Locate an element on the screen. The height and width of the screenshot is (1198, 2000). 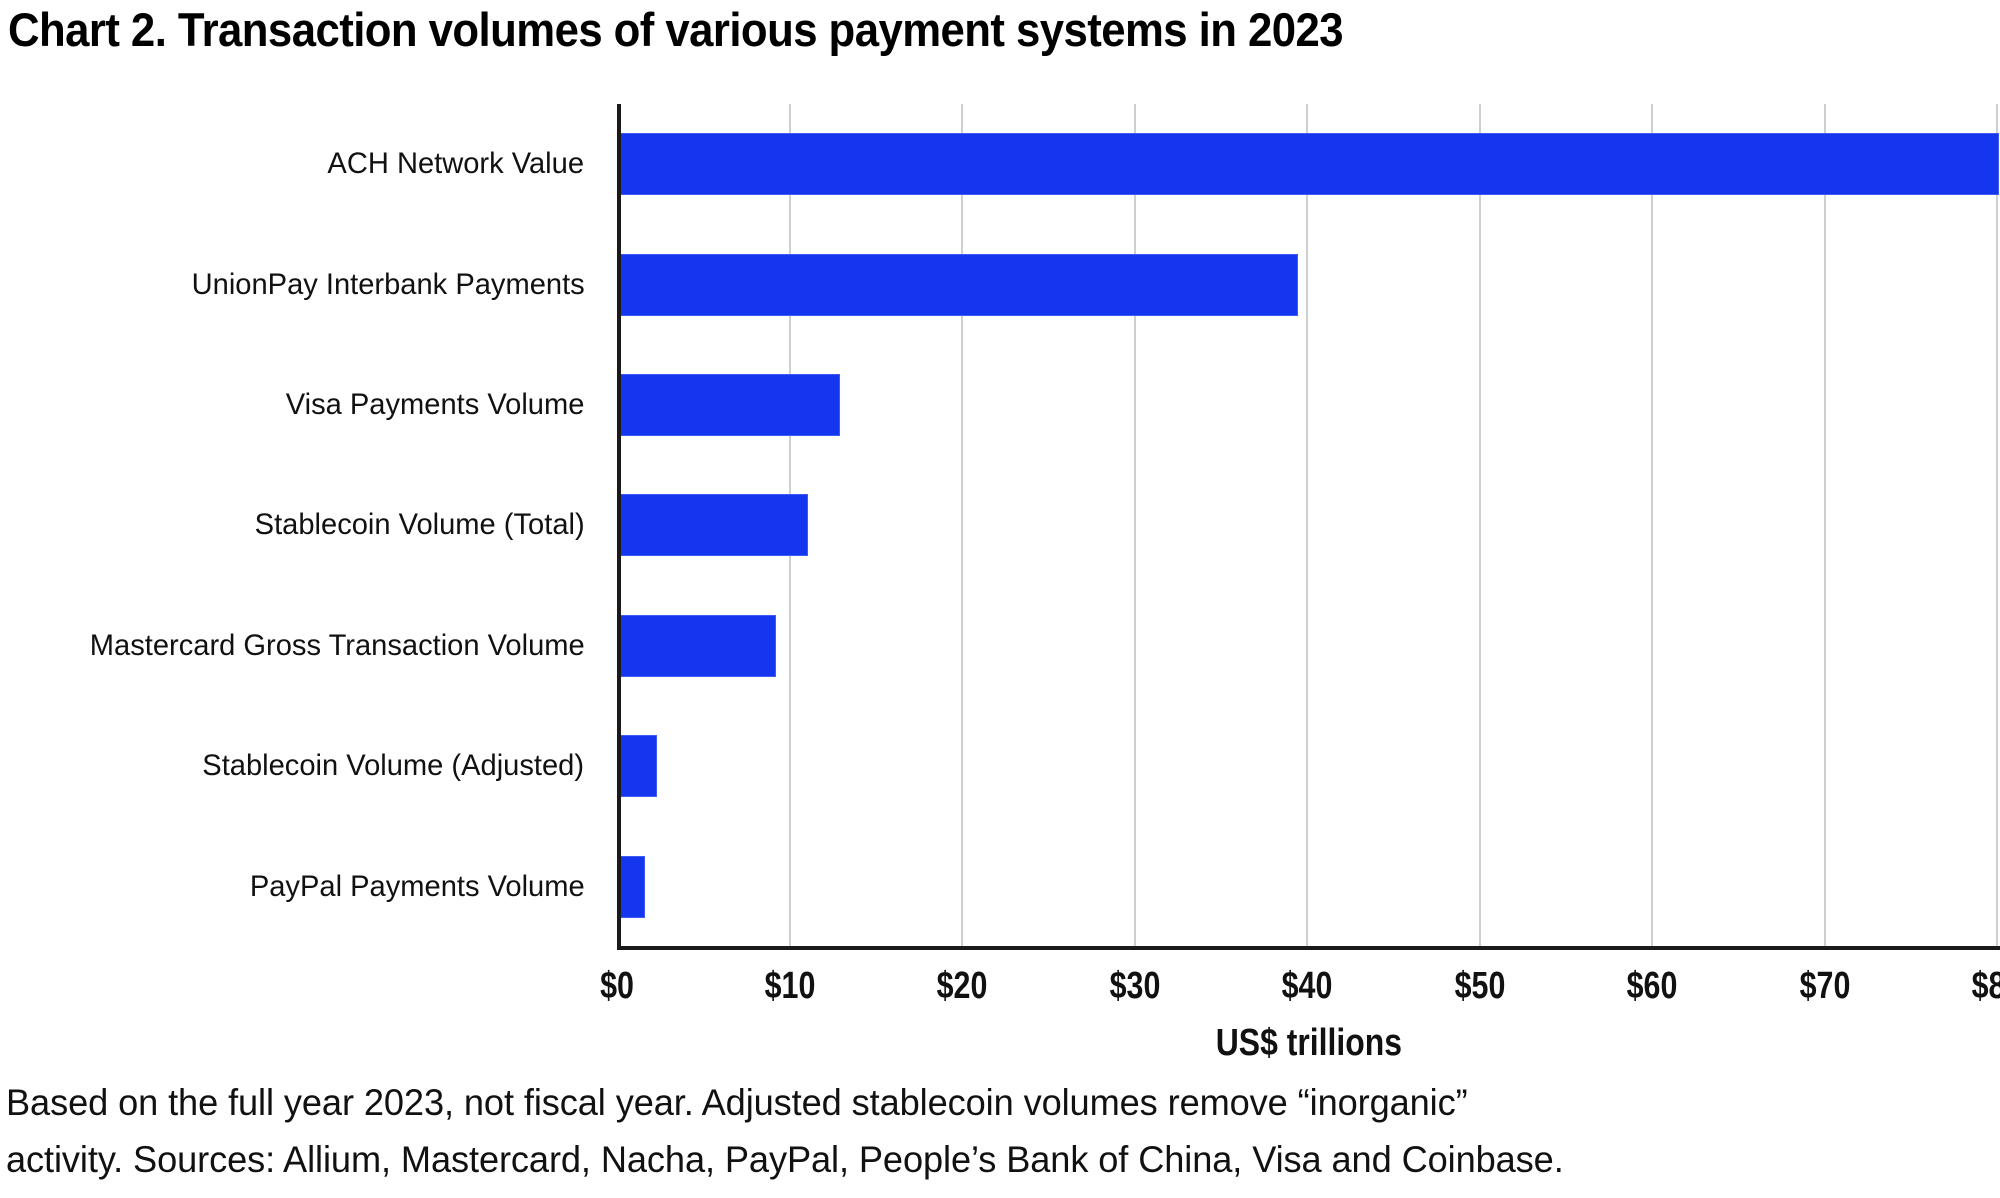
y-axis-line is located at coordinates (619, 527).